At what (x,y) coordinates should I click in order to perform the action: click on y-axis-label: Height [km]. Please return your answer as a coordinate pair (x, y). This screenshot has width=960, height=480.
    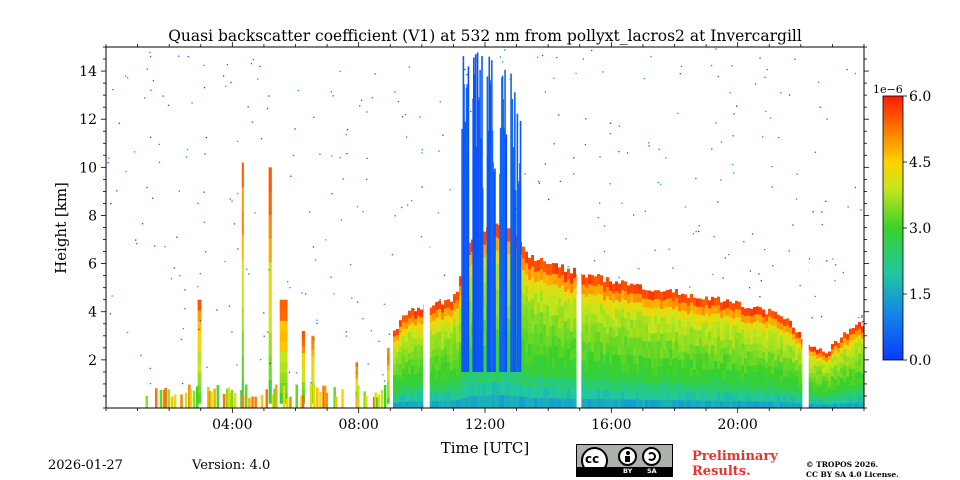
    Looking at the image, I should click on (61, 228).